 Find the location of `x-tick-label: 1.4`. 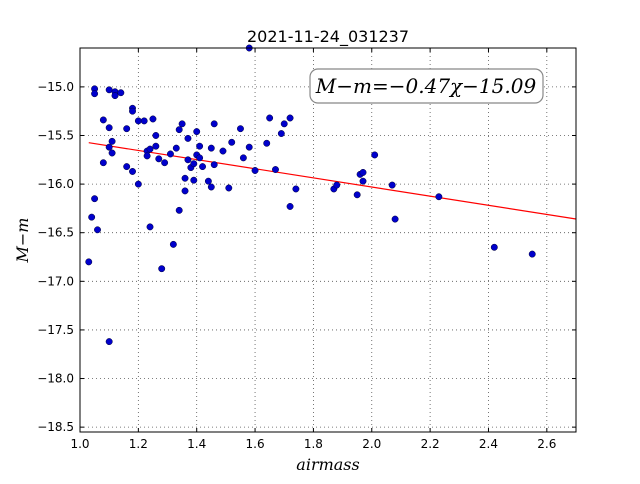

x-tick-label: 1.4 is located at coordinates (196, 444).